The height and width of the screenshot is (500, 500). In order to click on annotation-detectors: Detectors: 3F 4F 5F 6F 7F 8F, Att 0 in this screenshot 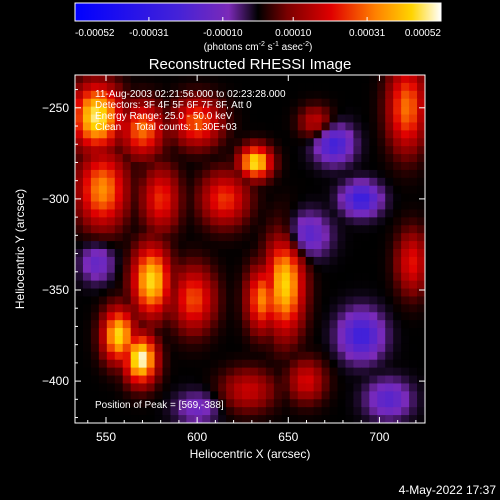, I will do `click(173, 105)`.